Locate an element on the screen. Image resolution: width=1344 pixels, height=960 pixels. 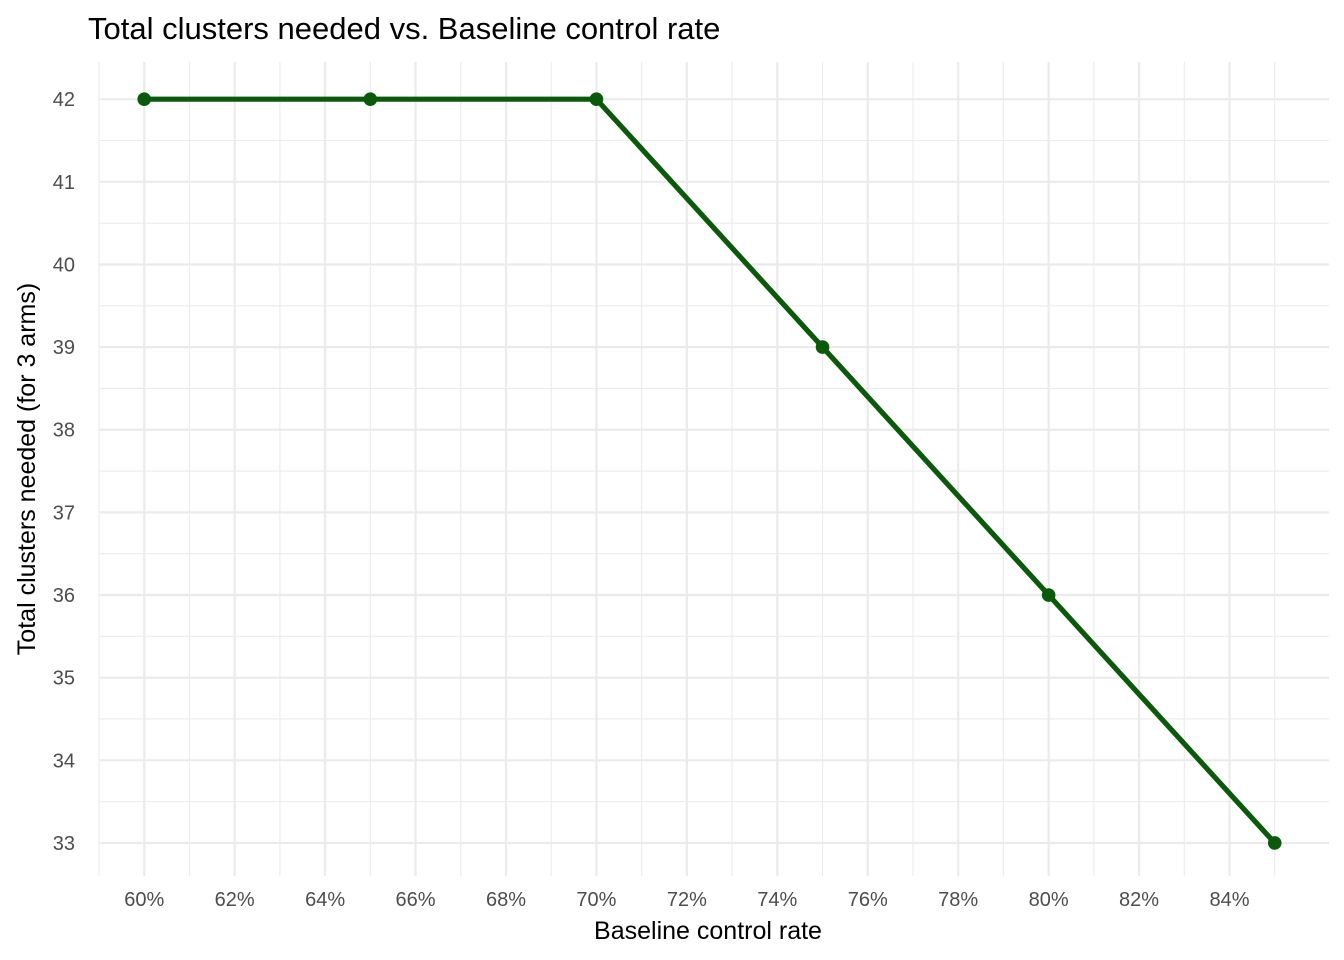
y-tick-label: 41 is located at coordinates (64, 183).